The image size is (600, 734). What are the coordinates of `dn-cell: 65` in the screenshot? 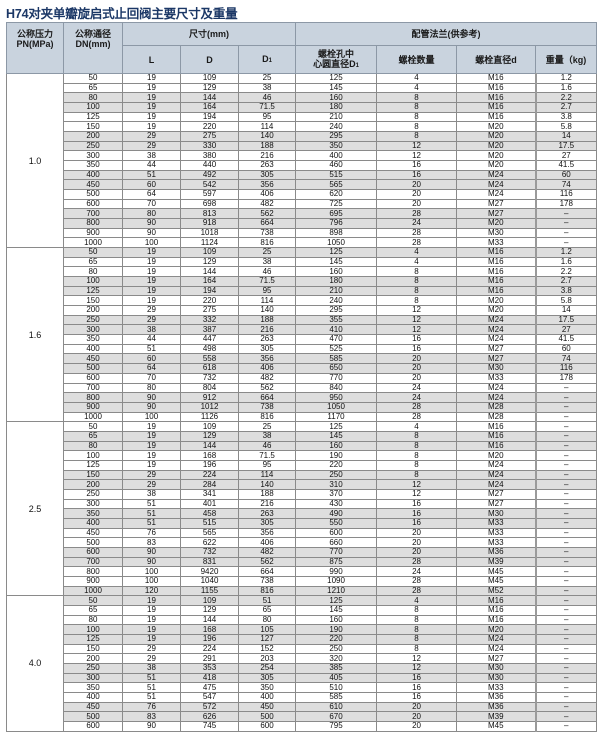 It's located at (93, 436).